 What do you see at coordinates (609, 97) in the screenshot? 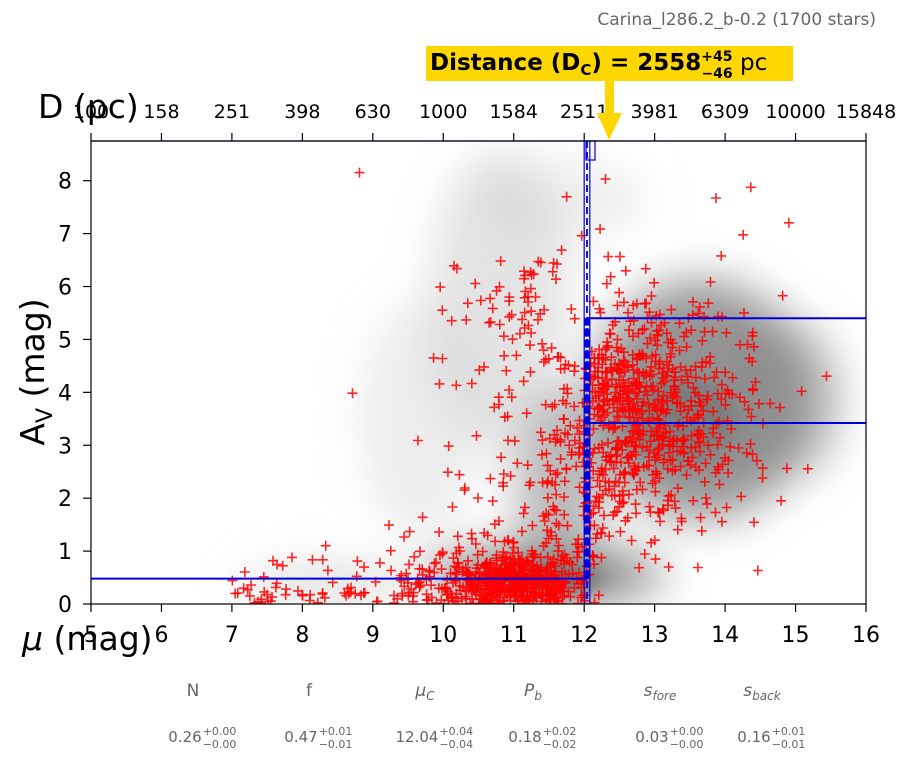
I see `banner-arrow-stem` at bounding box center [609, 97].